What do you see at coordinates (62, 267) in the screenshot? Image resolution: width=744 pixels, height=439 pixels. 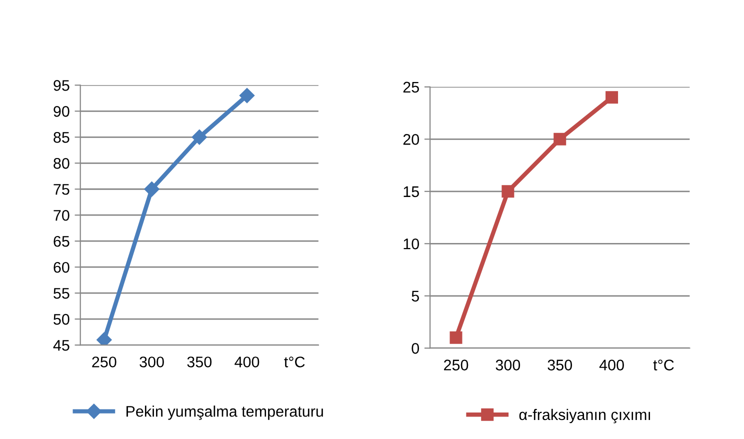 I see `y-tick-label: 60` at bounding box center [62, 267].